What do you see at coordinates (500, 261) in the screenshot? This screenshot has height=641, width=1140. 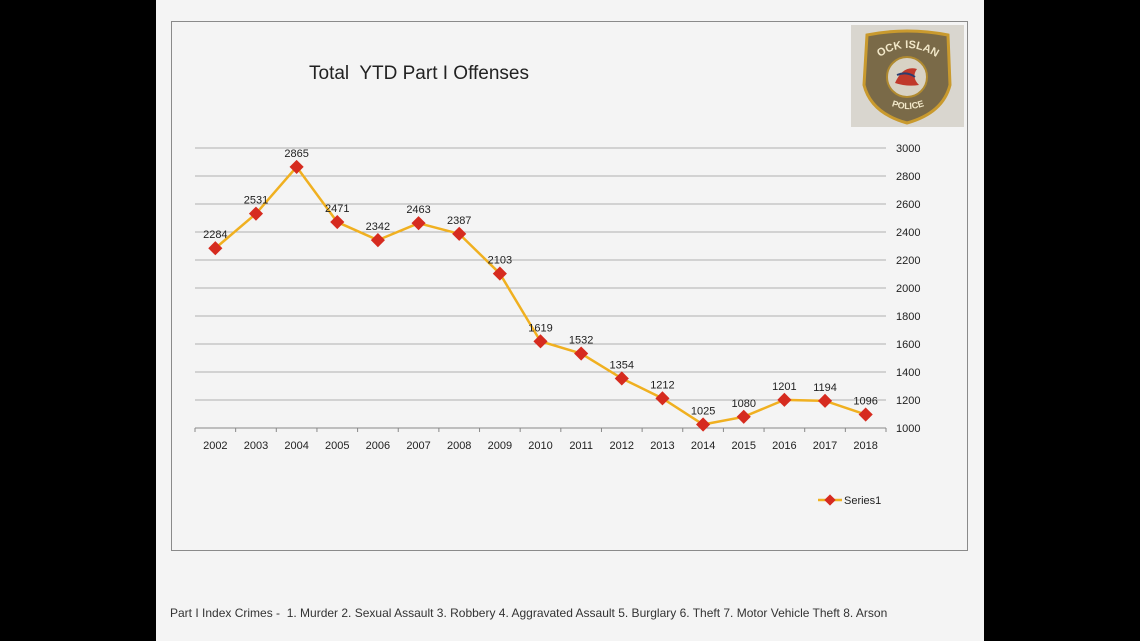 I see `data-label: 2103` at bounding box center [500, 261].